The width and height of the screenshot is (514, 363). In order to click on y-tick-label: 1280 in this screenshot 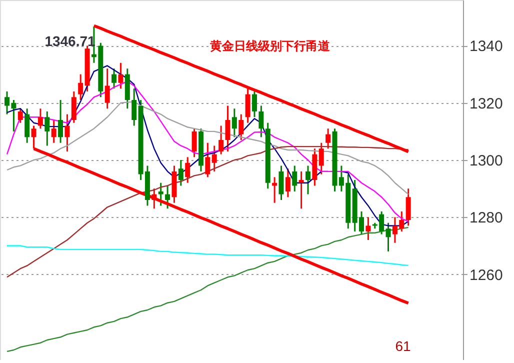, I will do `click(486, 218)`.